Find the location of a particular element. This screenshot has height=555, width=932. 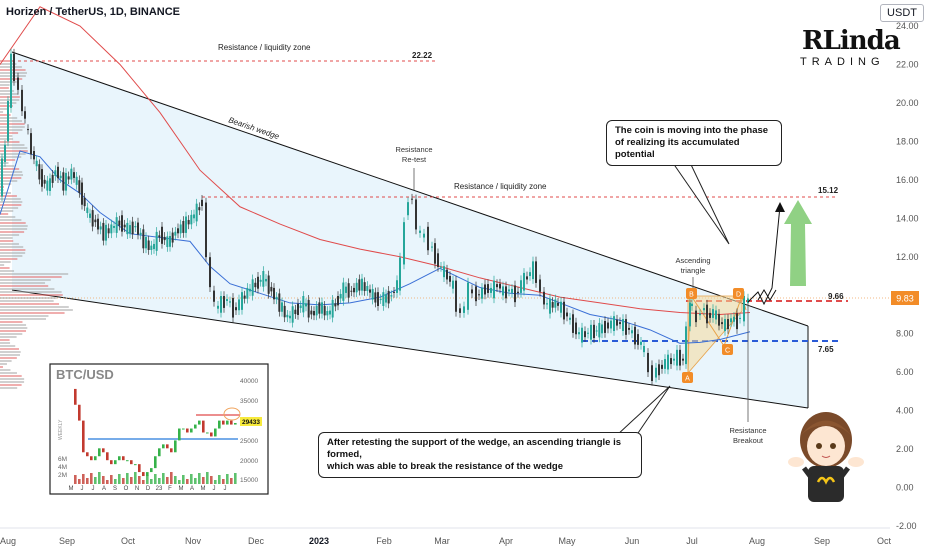

resistance-retest-label-1: Resistance is located at coordinates (413, 149).